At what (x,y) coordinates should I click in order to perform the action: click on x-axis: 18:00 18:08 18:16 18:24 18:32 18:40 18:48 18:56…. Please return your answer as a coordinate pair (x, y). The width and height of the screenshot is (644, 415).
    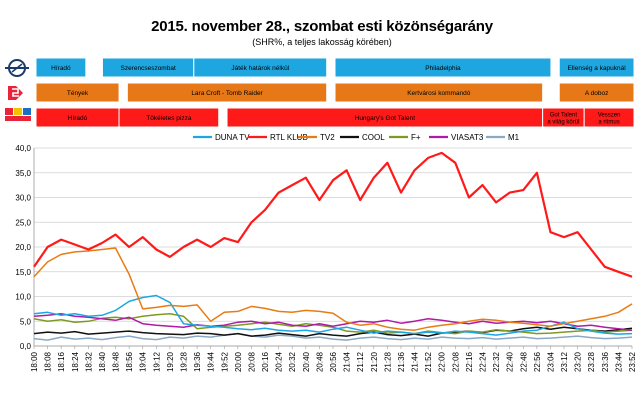
    Looking at the image, I should click on (333, 359).